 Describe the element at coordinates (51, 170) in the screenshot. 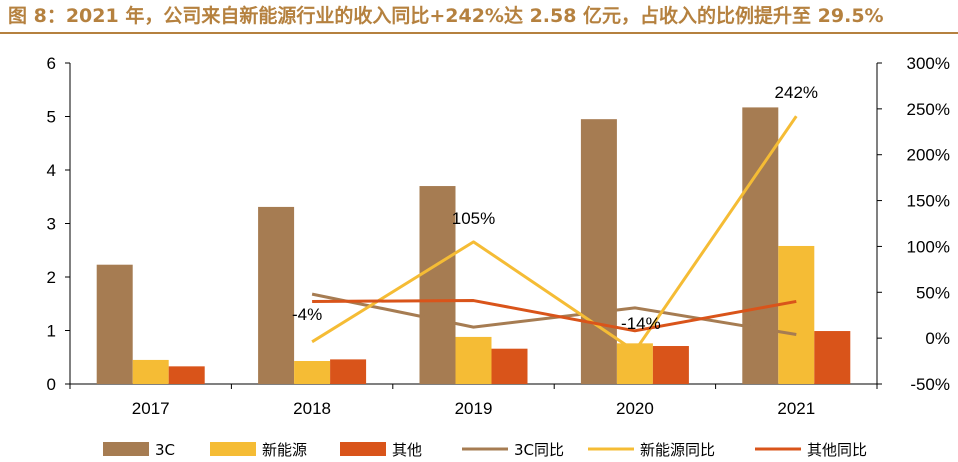

I see `y-left-tick-label: 4` at that location.